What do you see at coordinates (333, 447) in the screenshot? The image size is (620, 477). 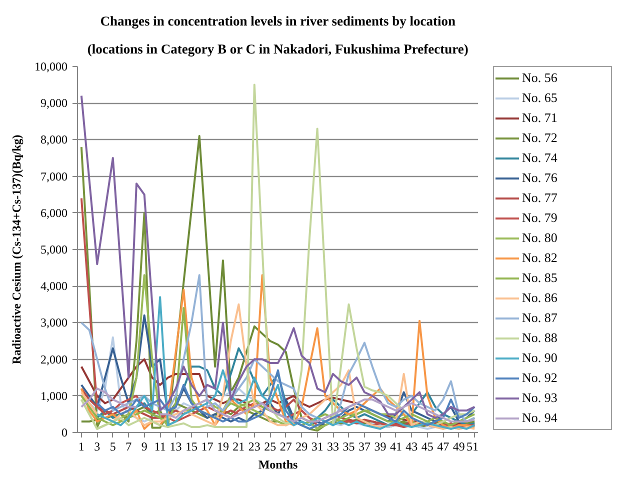 I see `x-tick-label: 33` at bounding box center [333, 447].